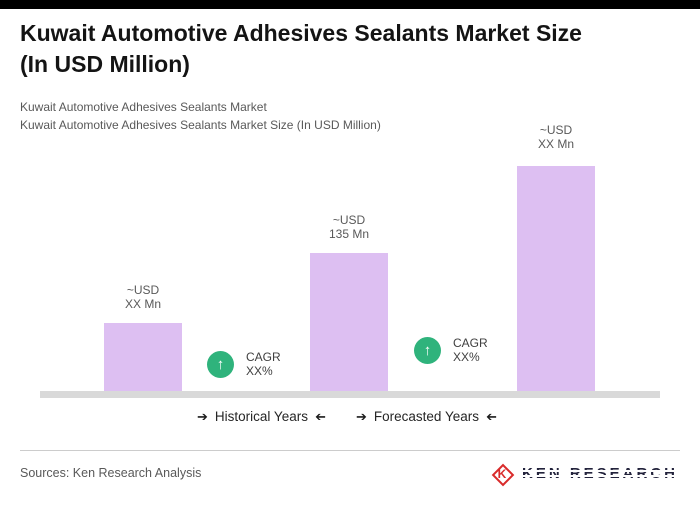 The width and height of the screenshot is (700, 520). I want to click on ken-research-logo: K KEN RESEARCH, so click(585, 474).